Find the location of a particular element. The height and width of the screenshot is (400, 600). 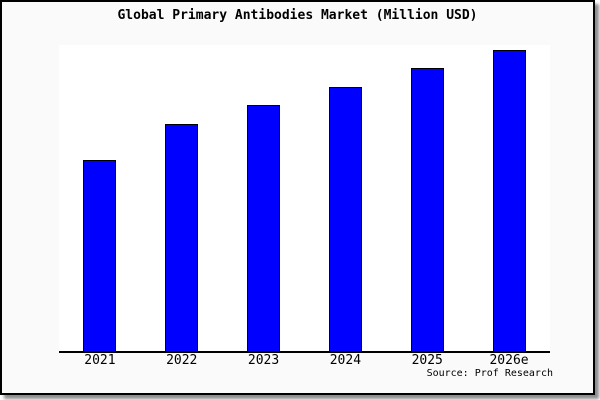

bar-2024 is located at coordinates (345, 218).